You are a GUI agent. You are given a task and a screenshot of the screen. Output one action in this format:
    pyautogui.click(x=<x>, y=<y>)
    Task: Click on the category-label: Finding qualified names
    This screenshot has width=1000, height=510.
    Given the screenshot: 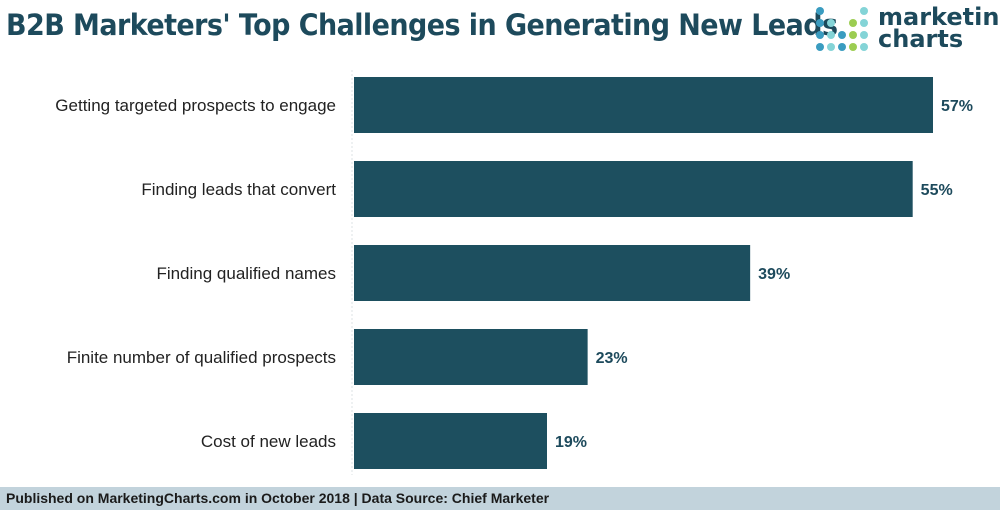 What is the action you would take?
    pyautogui.click(x=246, y=273)
    